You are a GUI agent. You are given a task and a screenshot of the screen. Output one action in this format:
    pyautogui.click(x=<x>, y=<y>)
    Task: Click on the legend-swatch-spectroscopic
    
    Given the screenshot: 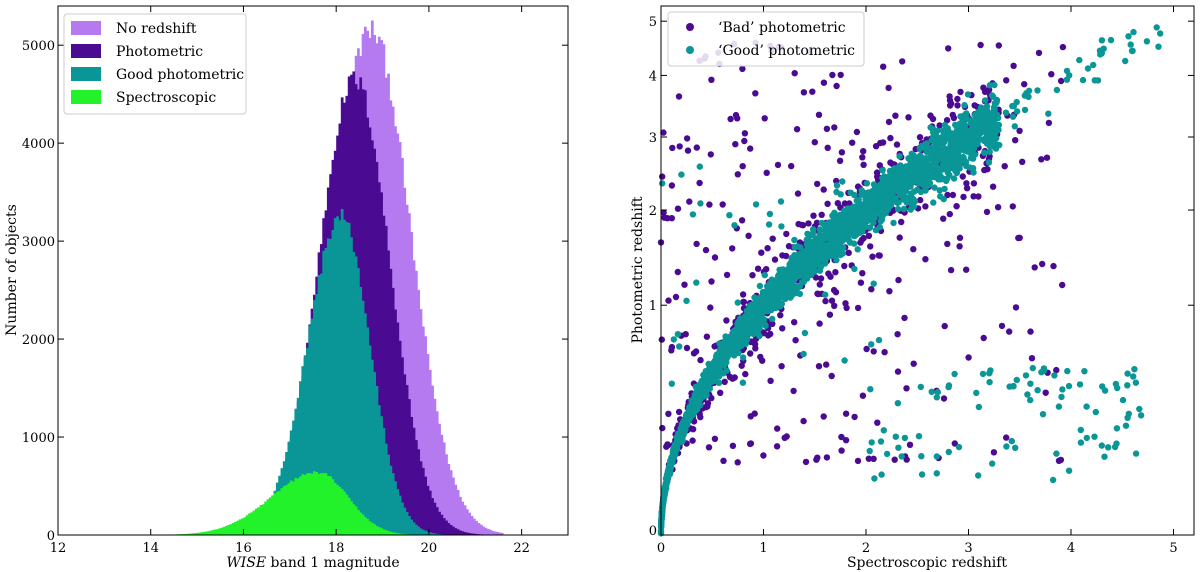 What is the action you would take?
    pyautogui.click(x=86, y=97)
    